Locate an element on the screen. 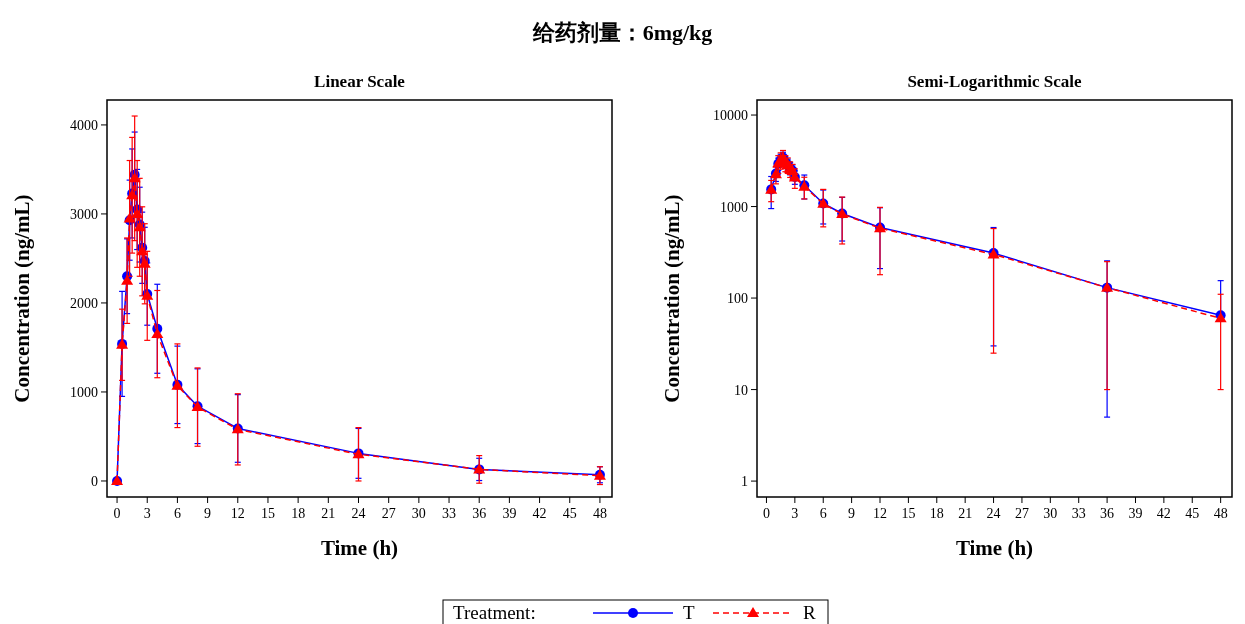 The image size is (1245, 624). legend-label: R is located at coordinates (809, 612).